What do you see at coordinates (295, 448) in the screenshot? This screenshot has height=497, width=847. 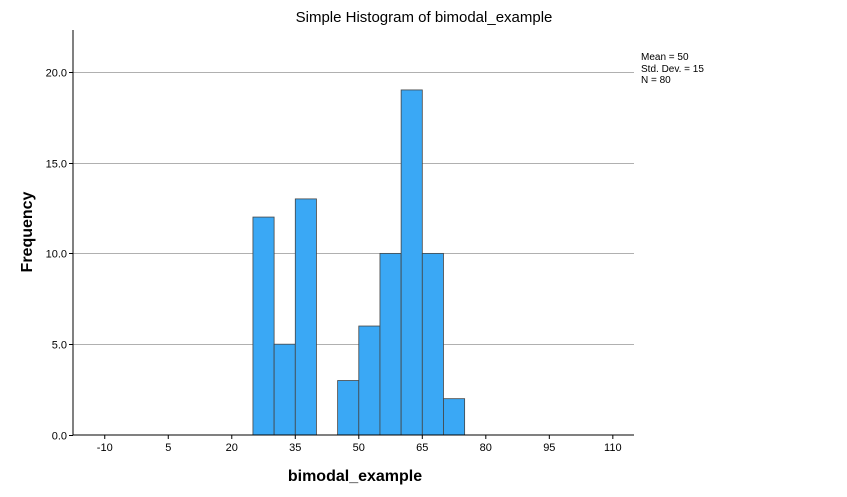 I see `x-tick-label: 35` at bounding box center [295, 448].